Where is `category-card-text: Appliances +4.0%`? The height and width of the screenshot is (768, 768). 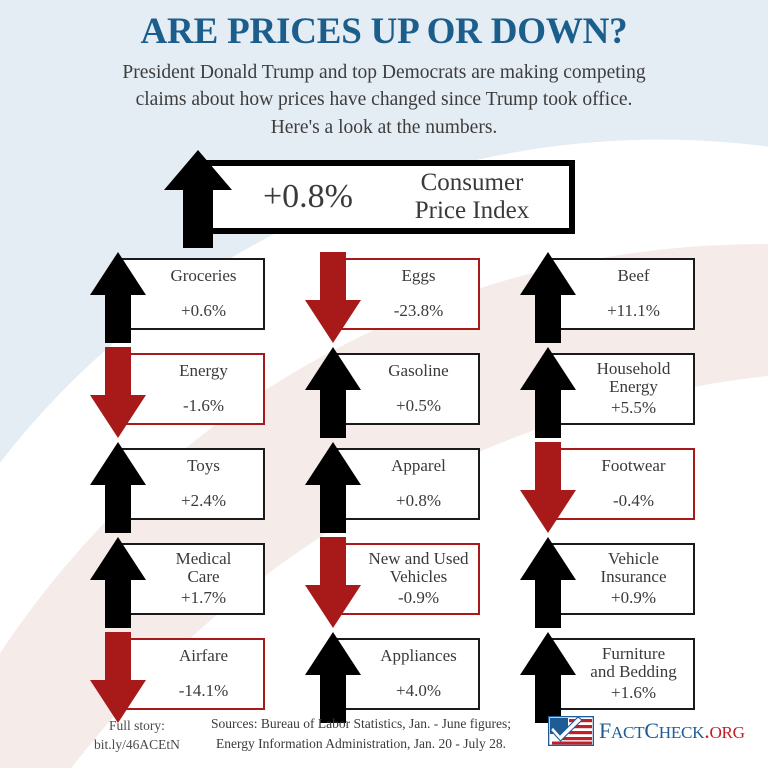 category-card-text: Appliances +4.0% is located at coordinates (415, 674).